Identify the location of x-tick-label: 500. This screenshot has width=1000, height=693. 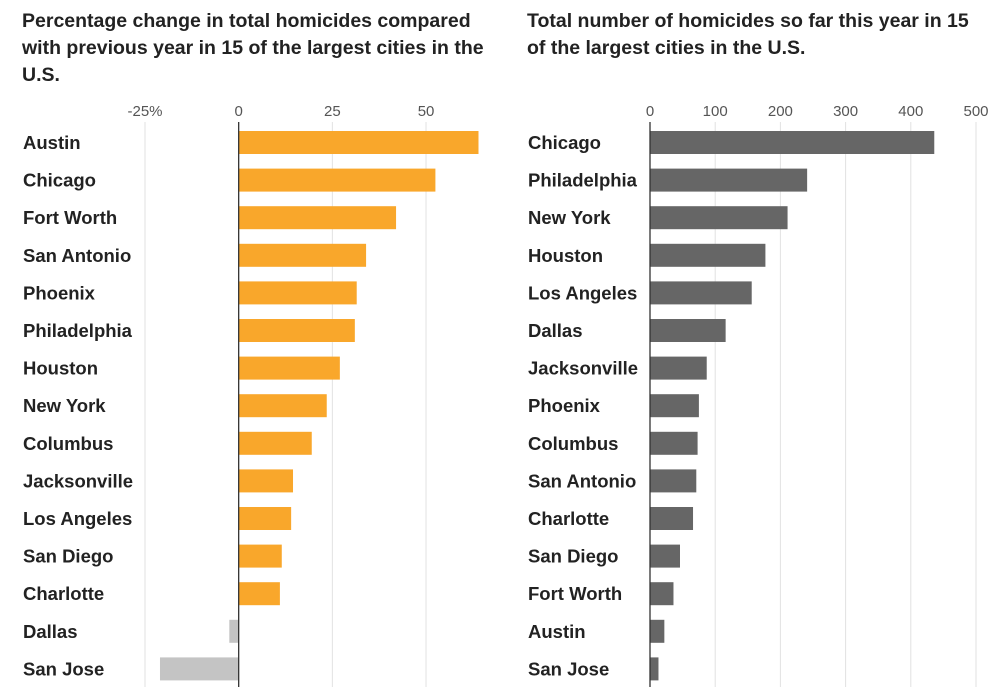
(975, 111).